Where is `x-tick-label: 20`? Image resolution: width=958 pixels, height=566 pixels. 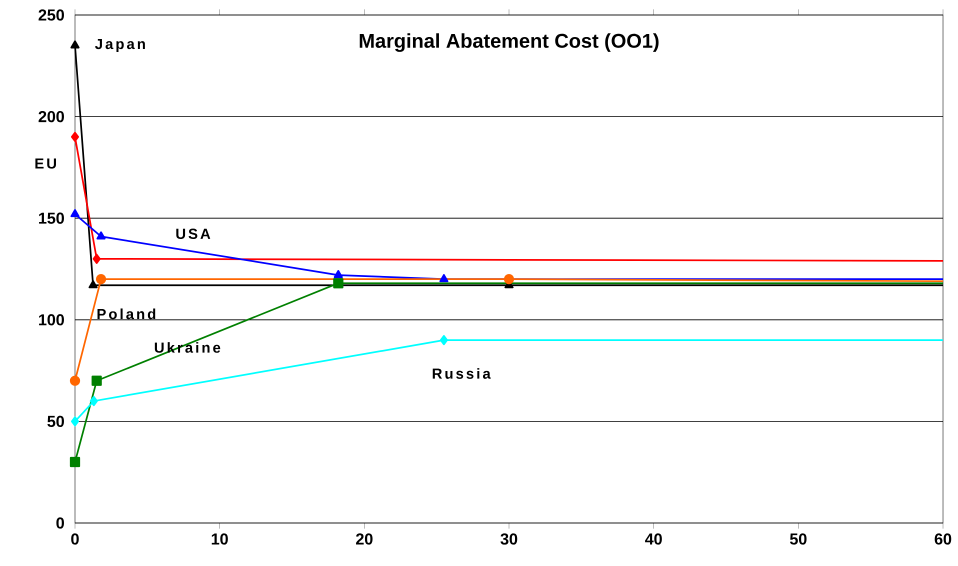 x-tick-label: 20 is located at coordinates (364, 539).